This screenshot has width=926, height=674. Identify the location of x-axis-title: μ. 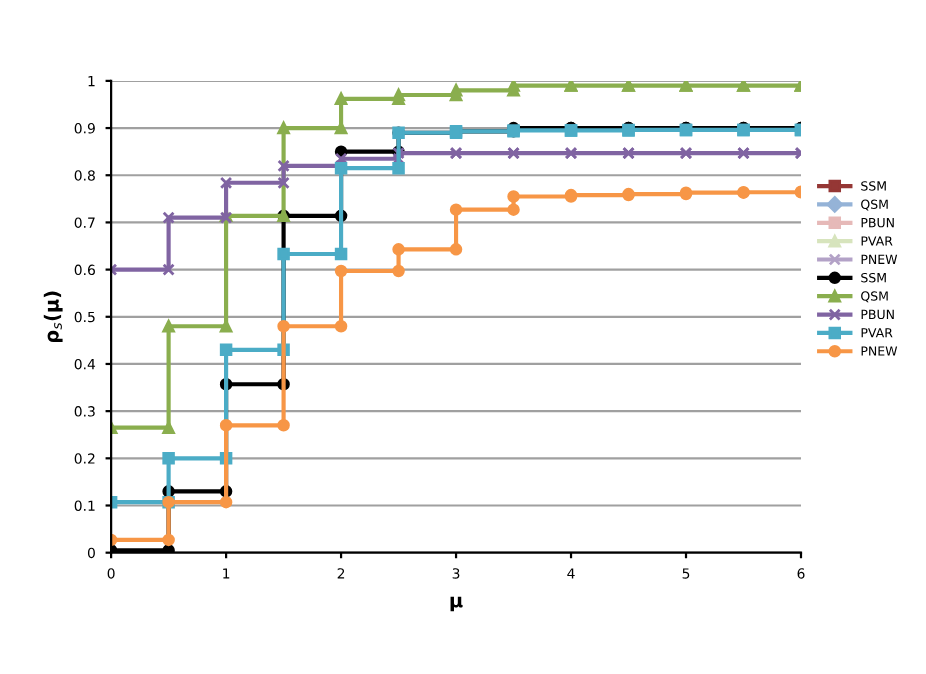
(456, 604).